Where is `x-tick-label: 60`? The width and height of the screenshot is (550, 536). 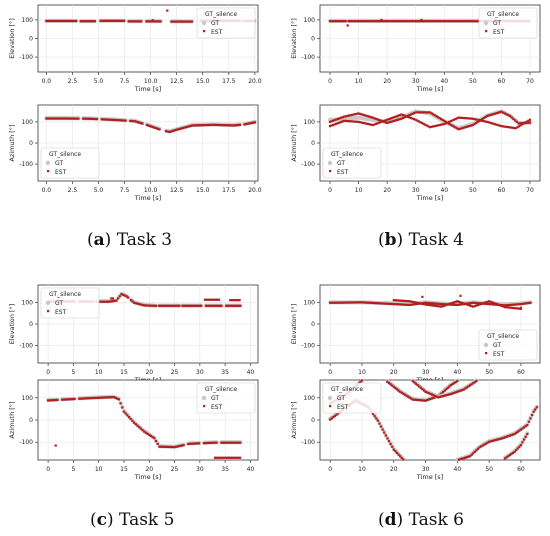
x-tick-label: 60 is located at coordinates (521, 469).